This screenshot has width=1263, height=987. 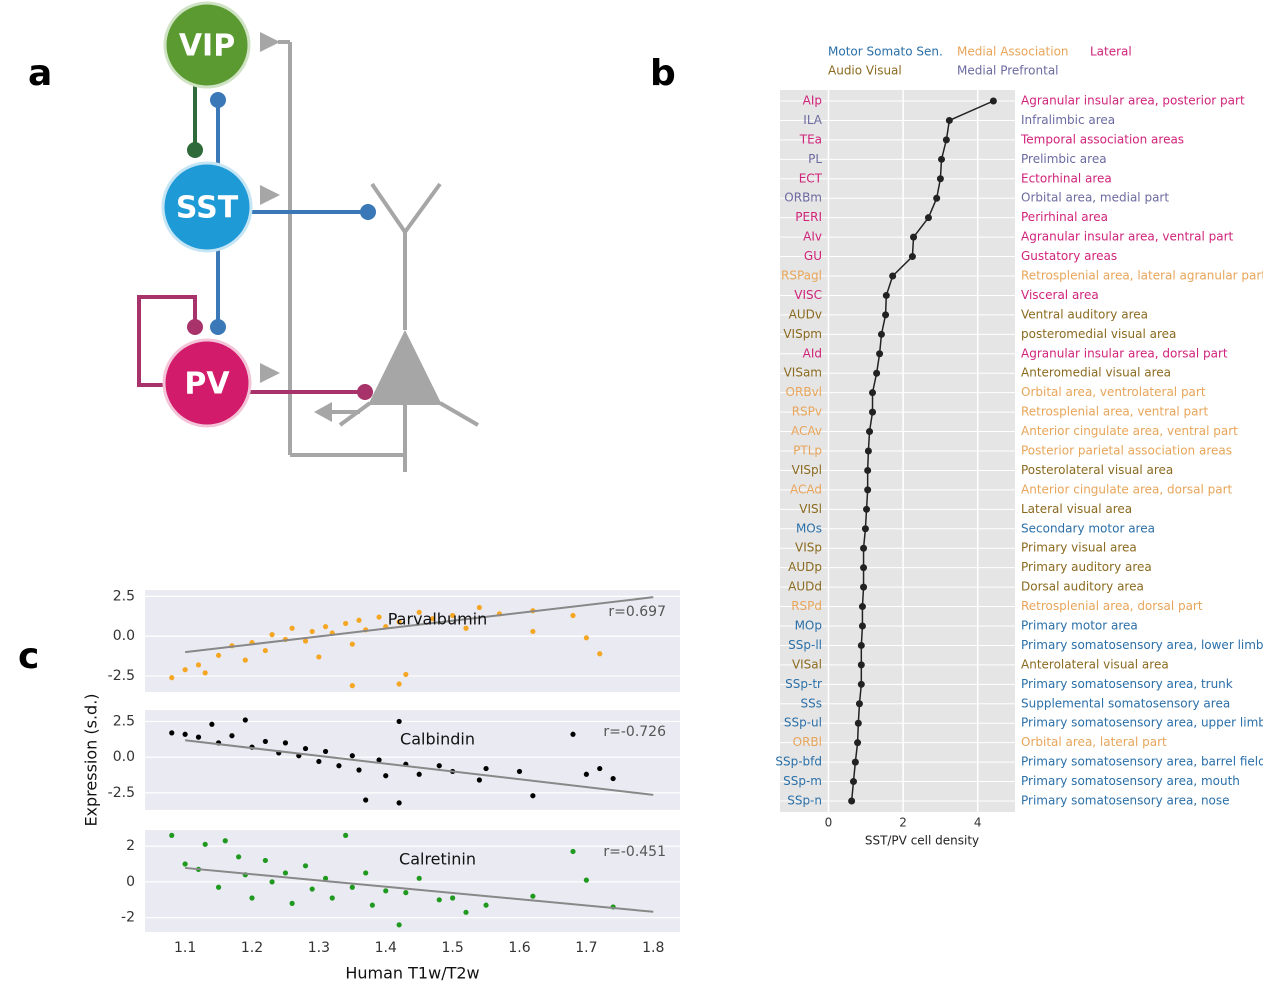 I want to click on region-name: Retrosplenial area, dorsal part, so click(x=1112, y=606).